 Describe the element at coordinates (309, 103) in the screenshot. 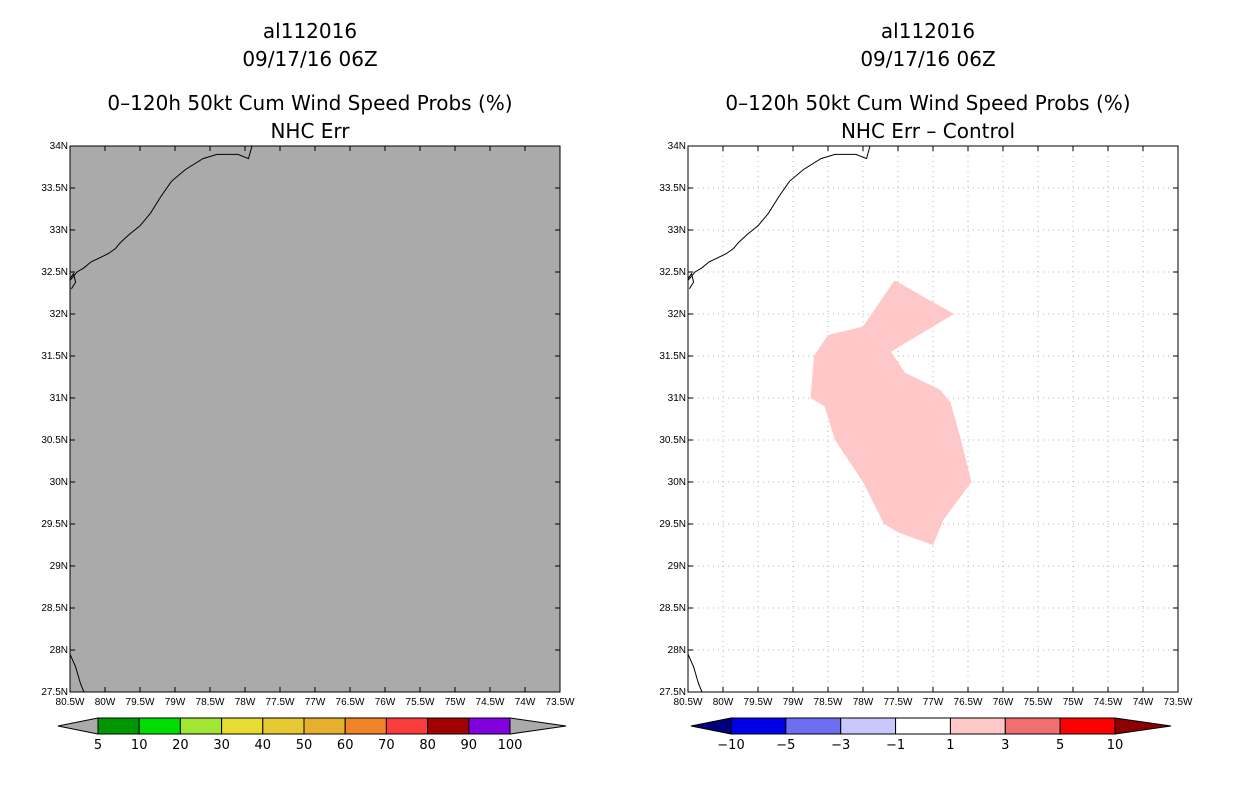

I see `left-title-product: 0–120h 50kt Cum Wind Speed Probs (%)` at that location.